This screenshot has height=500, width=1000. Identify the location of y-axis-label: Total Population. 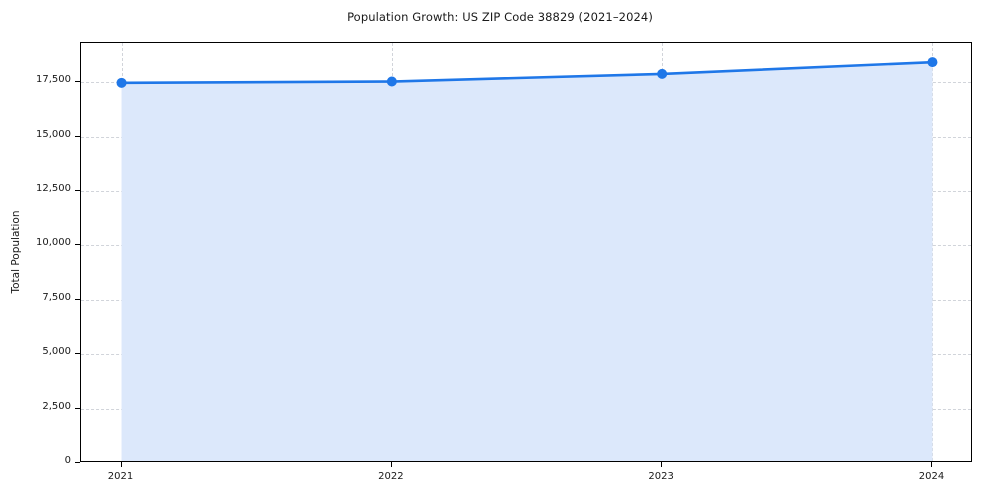
(16, 252).